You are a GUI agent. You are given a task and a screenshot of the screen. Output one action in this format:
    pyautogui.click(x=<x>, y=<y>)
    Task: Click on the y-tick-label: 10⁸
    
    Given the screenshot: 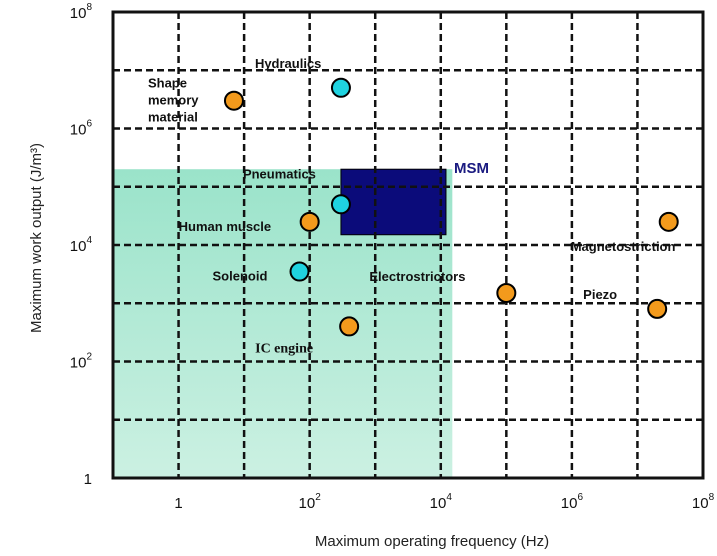 What is the action you would take?
    pyautogui.click(x=81, y=12)
    